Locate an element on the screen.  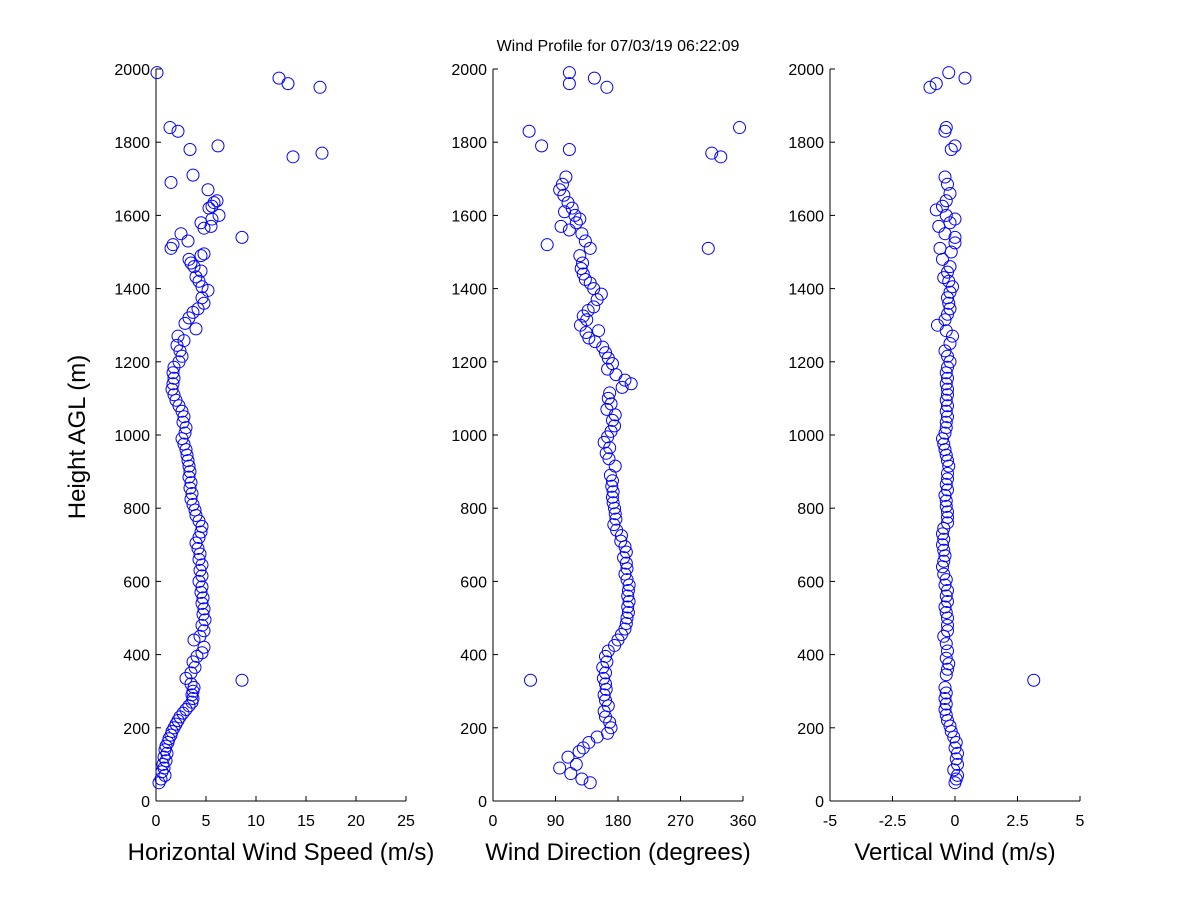
y-tick-label: 600 is located at coordinates (473, 582).